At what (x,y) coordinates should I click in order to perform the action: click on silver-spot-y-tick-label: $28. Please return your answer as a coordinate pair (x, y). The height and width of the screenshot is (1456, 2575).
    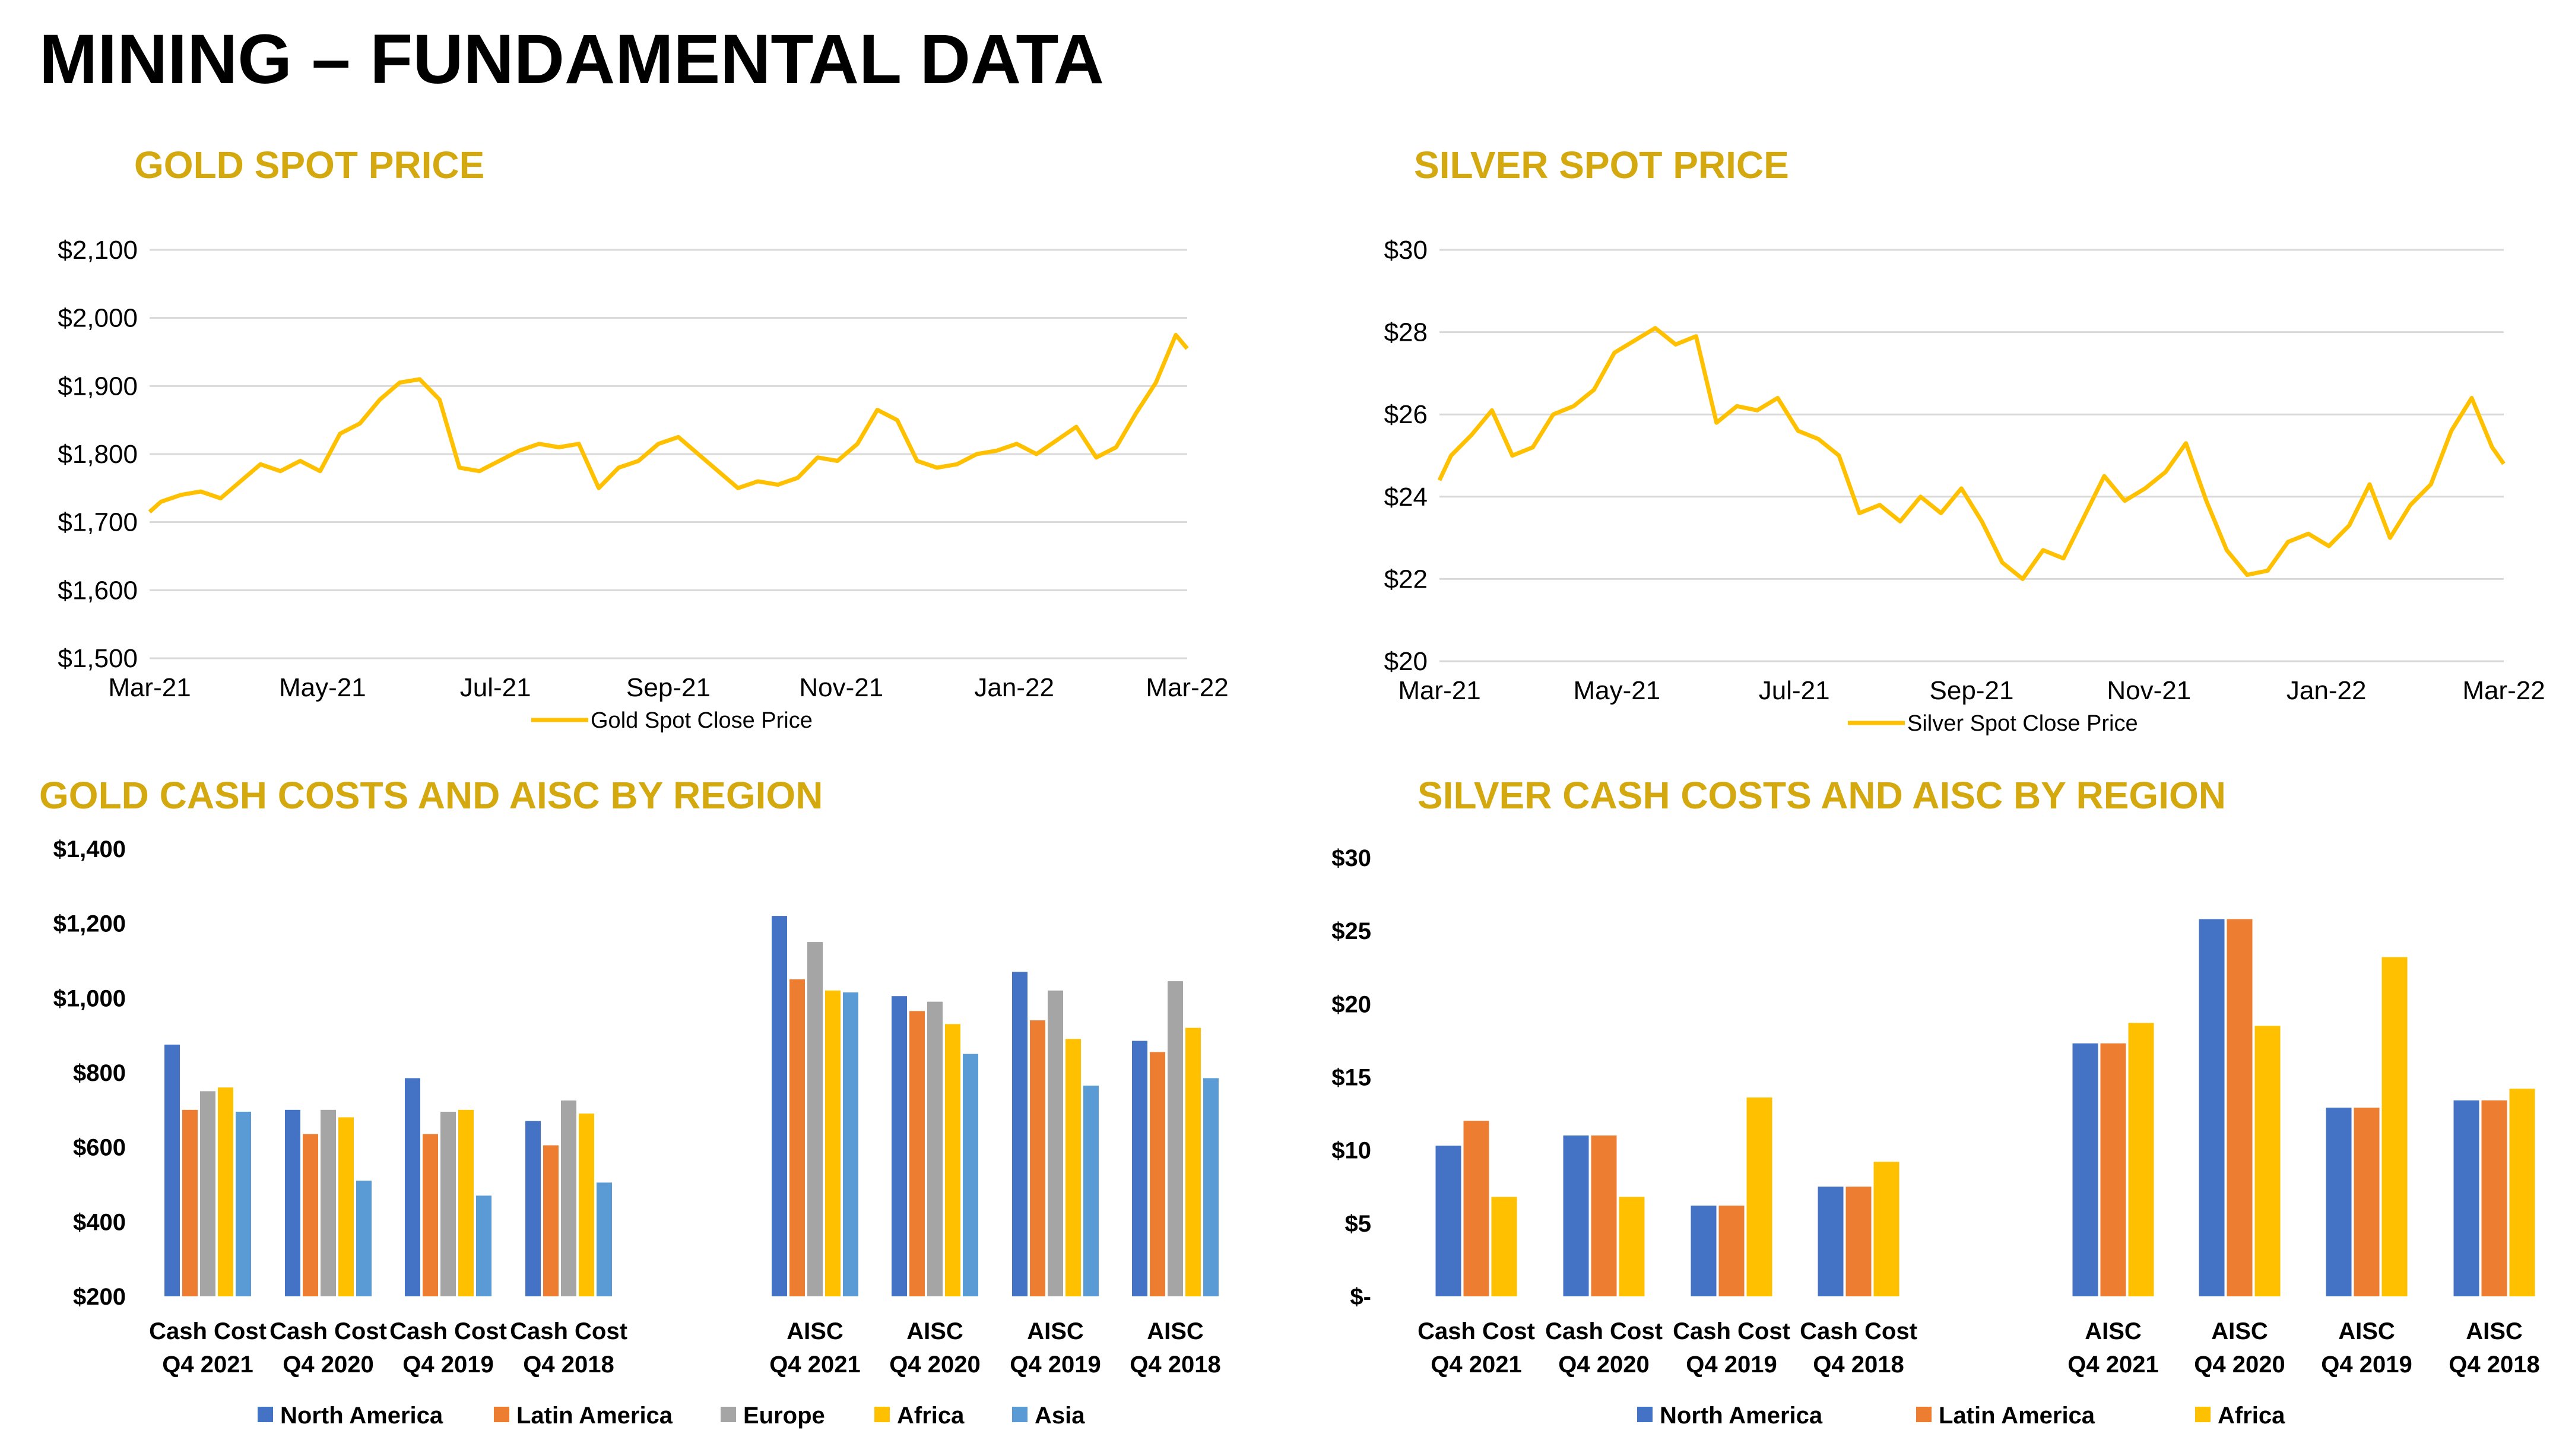
    Looking at the image, I should click on (1406, 332).